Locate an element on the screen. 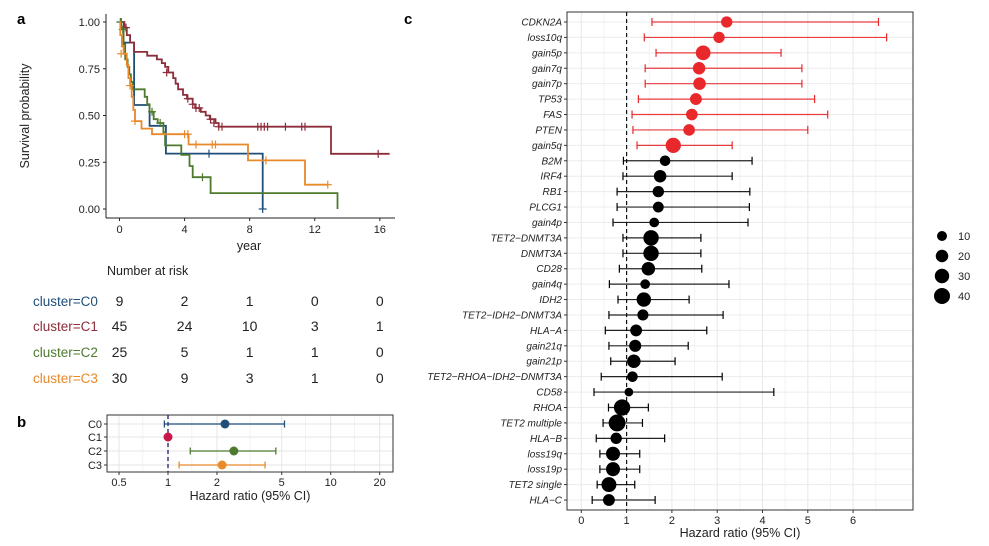 The image size is (989, 546). risk-count: 9 is located at coordinates (185, 378).